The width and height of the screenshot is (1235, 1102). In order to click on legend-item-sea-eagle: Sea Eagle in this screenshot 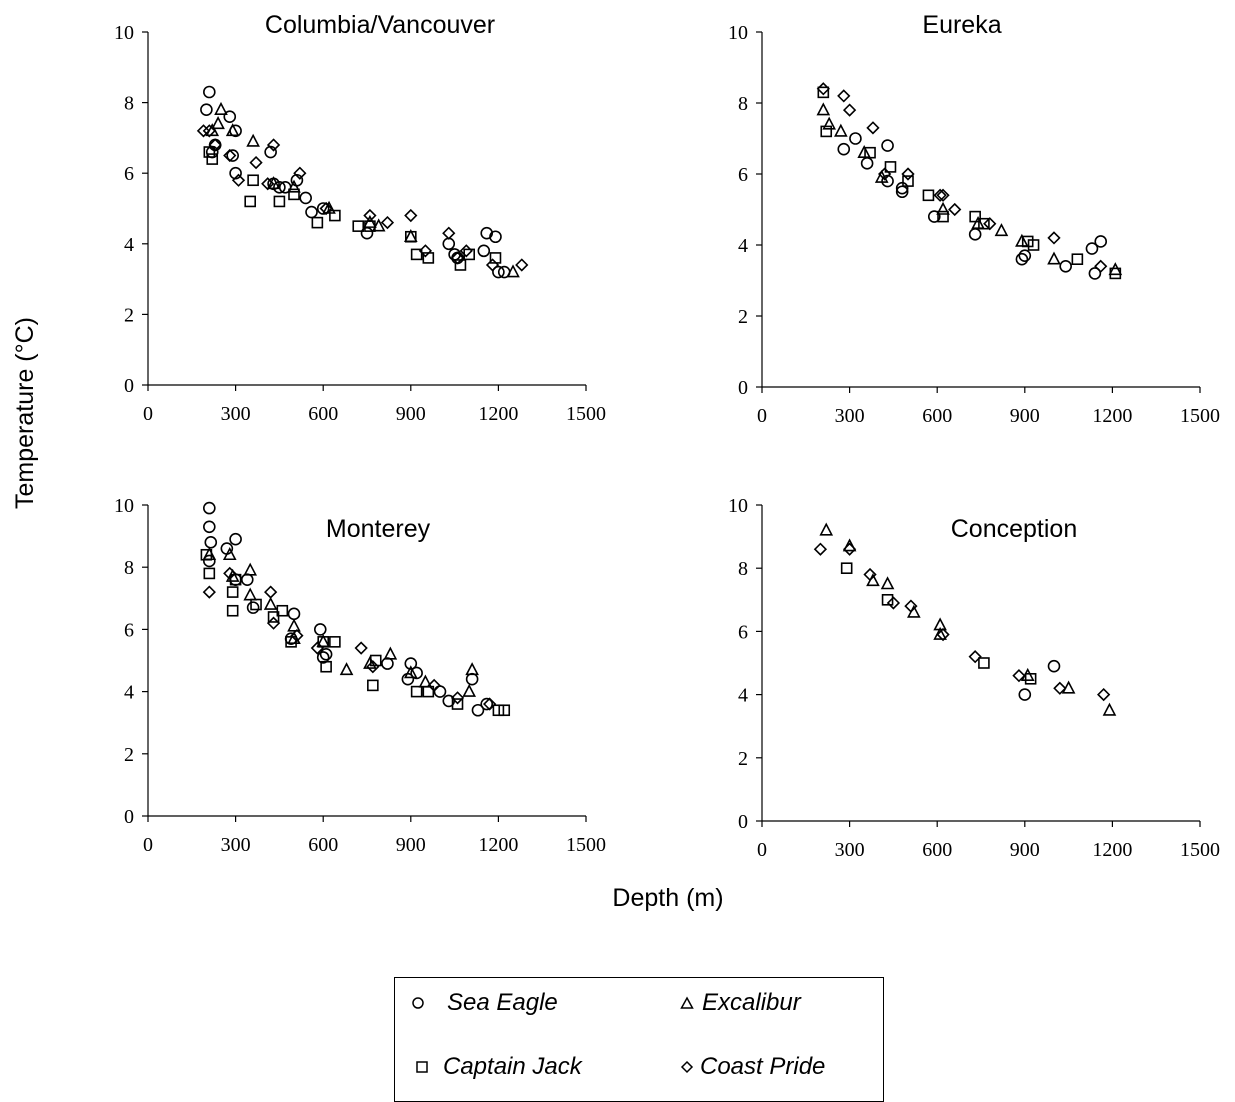, I will do `click(484, 1003)`.